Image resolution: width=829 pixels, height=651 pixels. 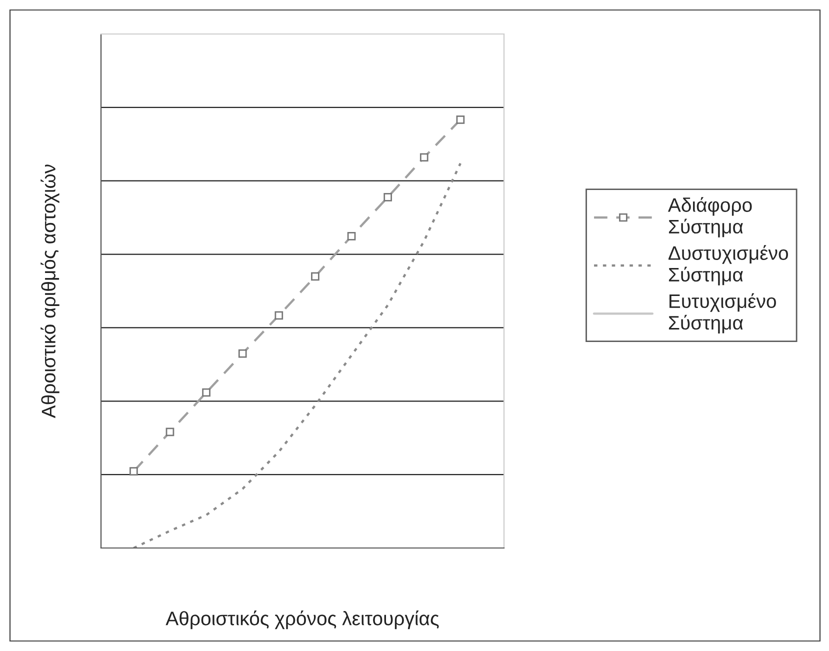 I want to click on y-axis-title: Αθροιστικό αριθμός αστοχιών, so click(x=50, y=291).